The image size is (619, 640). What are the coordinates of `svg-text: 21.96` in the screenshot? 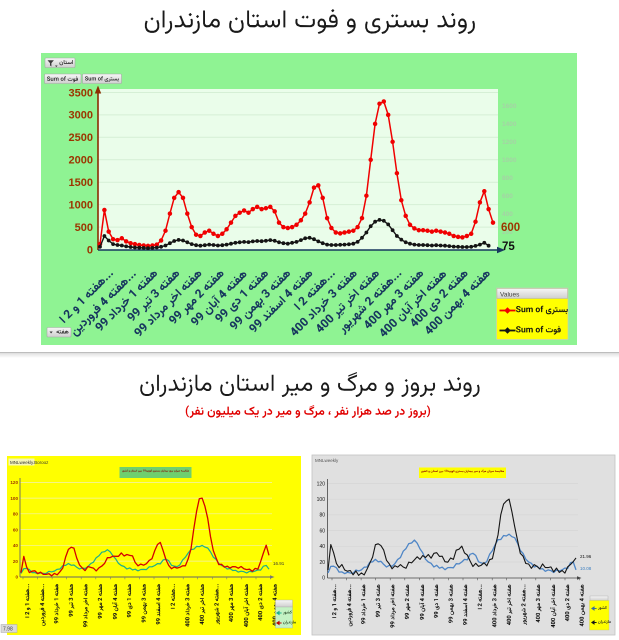 It's located at (586, 556).